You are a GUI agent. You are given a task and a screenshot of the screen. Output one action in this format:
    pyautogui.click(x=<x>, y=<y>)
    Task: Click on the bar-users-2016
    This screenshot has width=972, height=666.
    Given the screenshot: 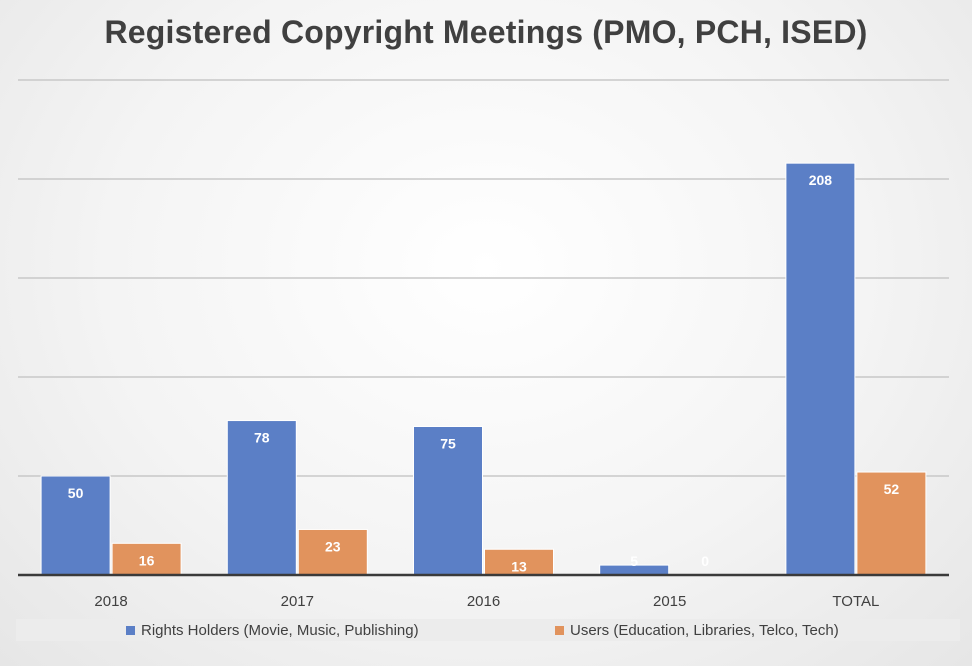 What is the action you would take?
    pyautogui.click(x=519, y=562)
    